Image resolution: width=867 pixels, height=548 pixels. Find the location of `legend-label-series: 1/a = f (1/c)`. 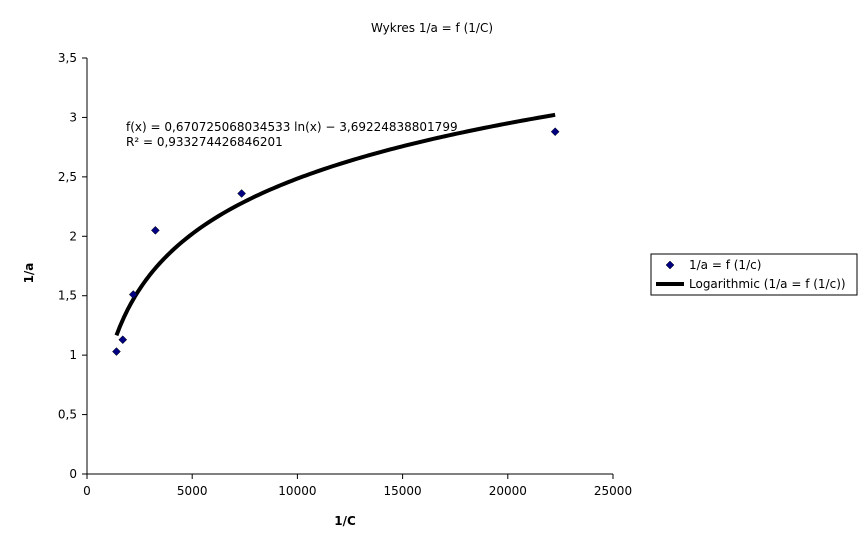

legend-label-series: 1/a = f (1/c) is located at coordinates (725, 265).